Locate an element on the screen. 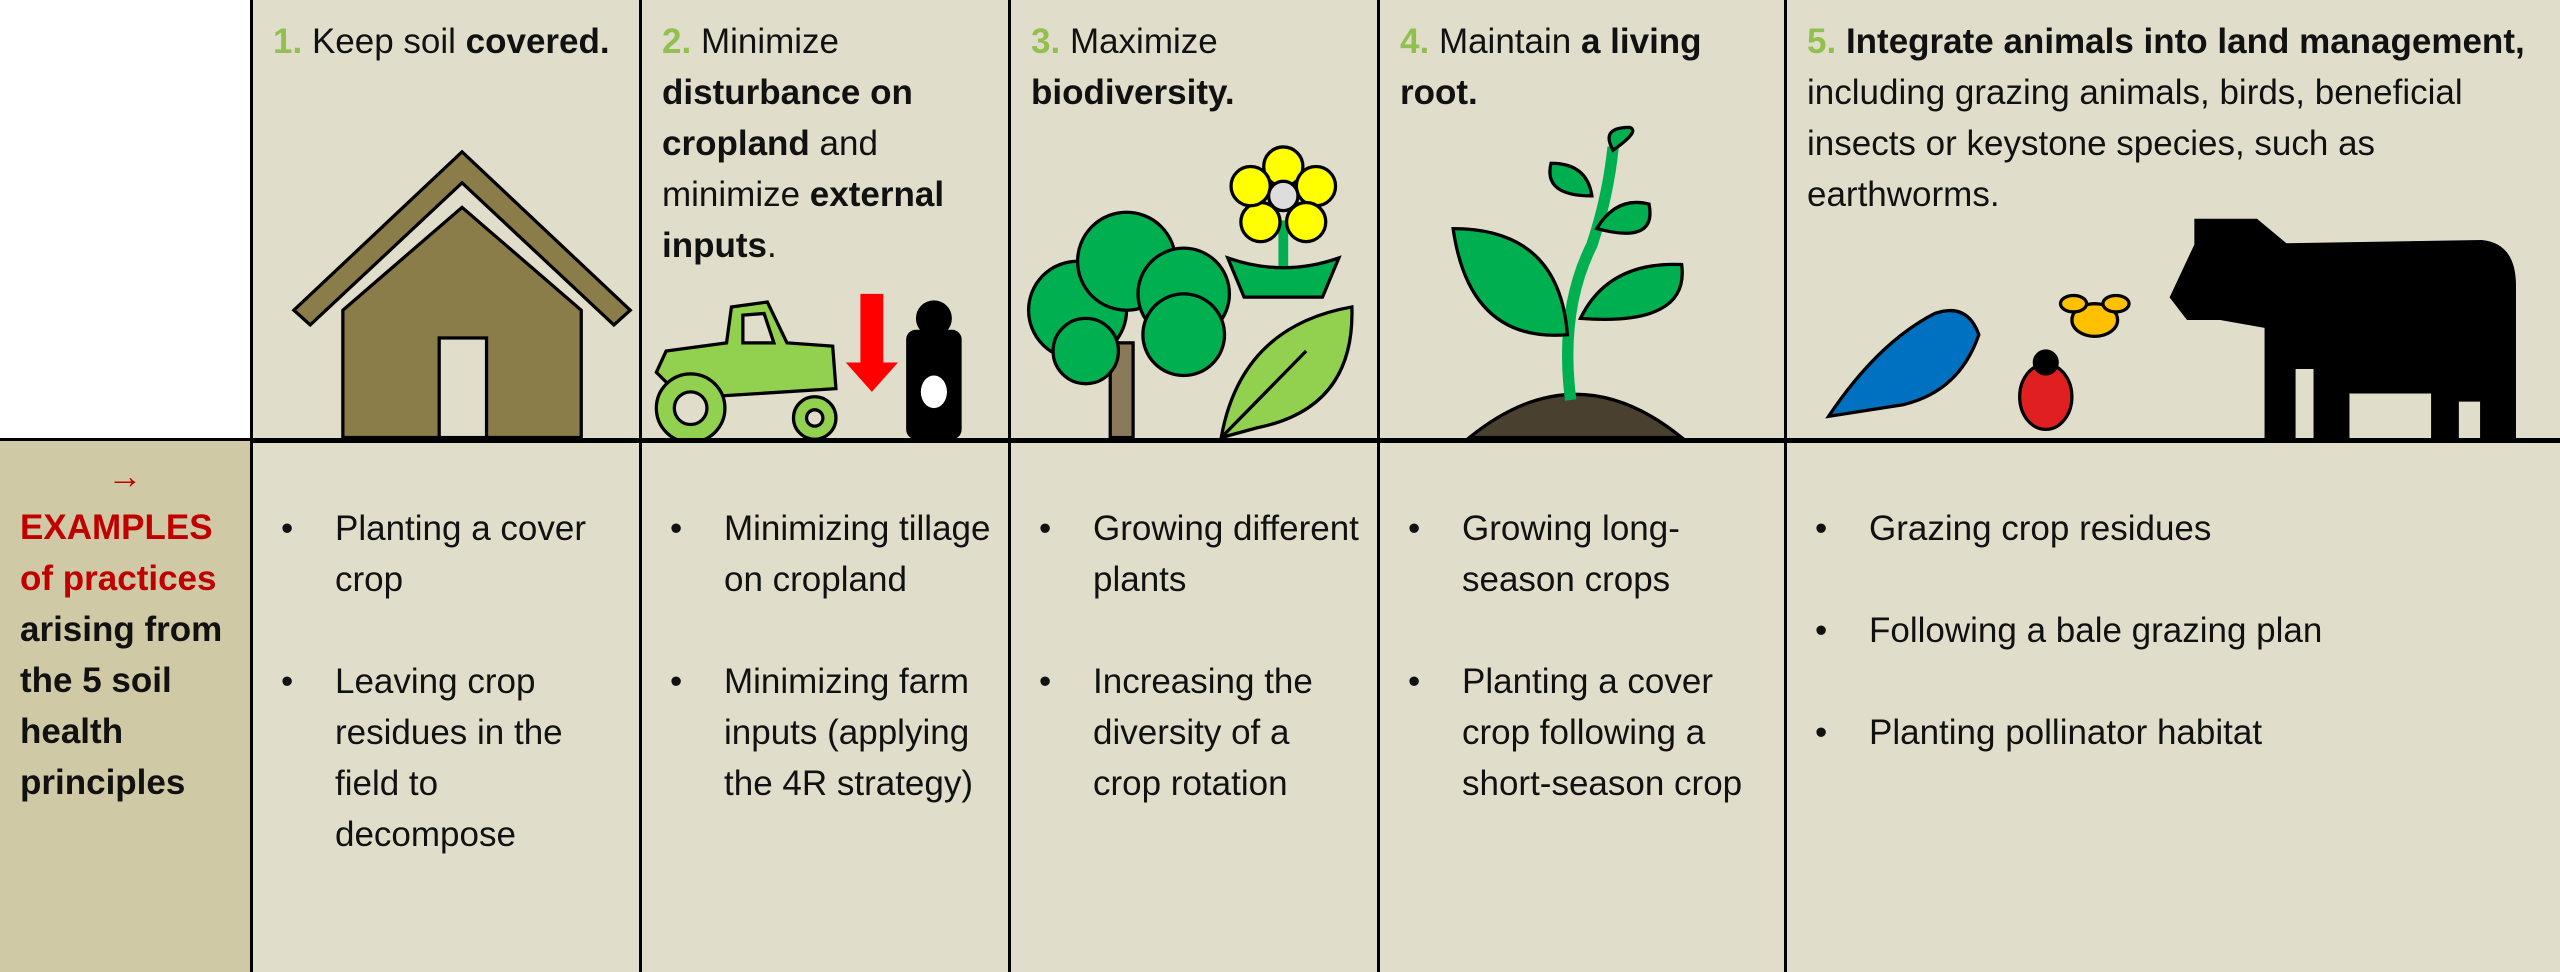 This screenshot has width=2560, height=972. heading-part: Maximize is located at coordinates (1143, 41).